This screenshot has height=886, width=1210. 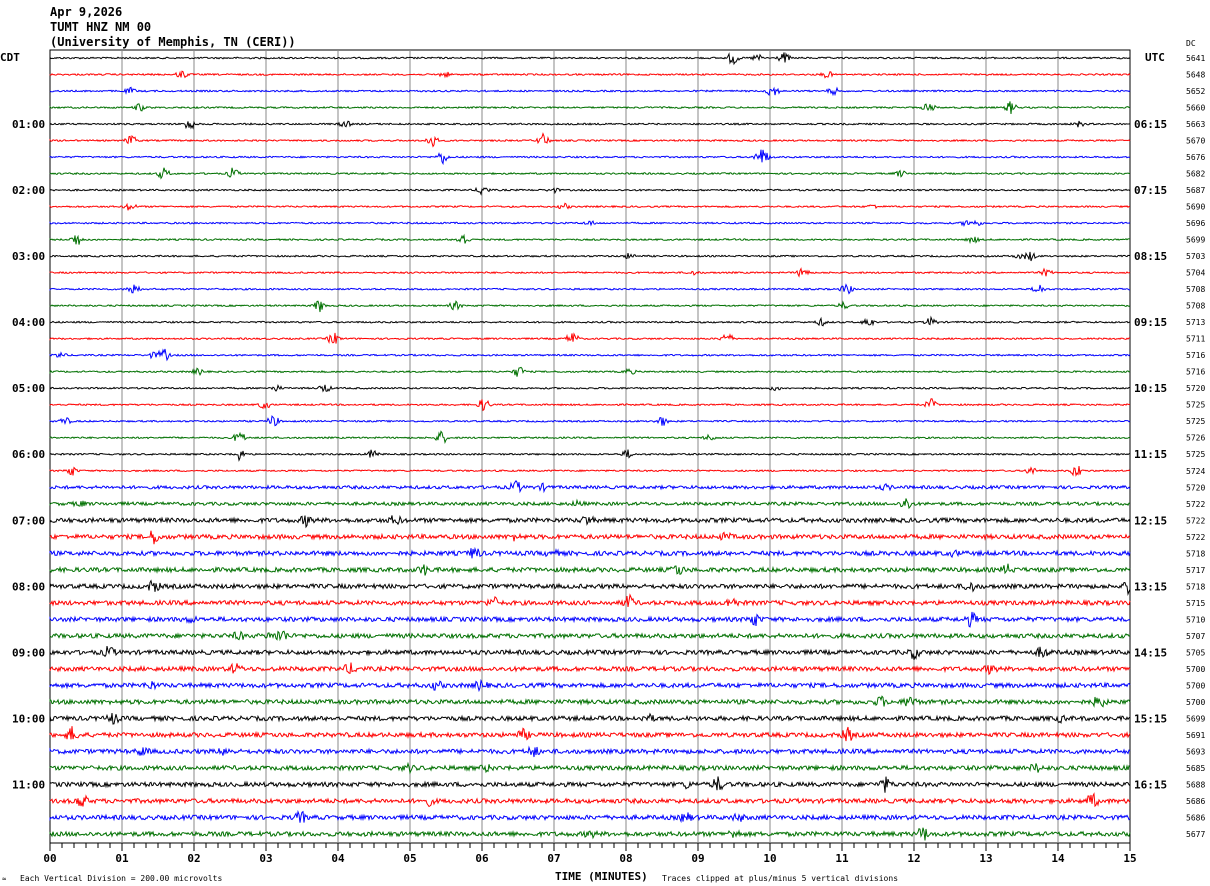 What do you see at coordinates (338, 858) in the screenshot?
I see `x-tick-label: 04` at bounding box center [338, 858].